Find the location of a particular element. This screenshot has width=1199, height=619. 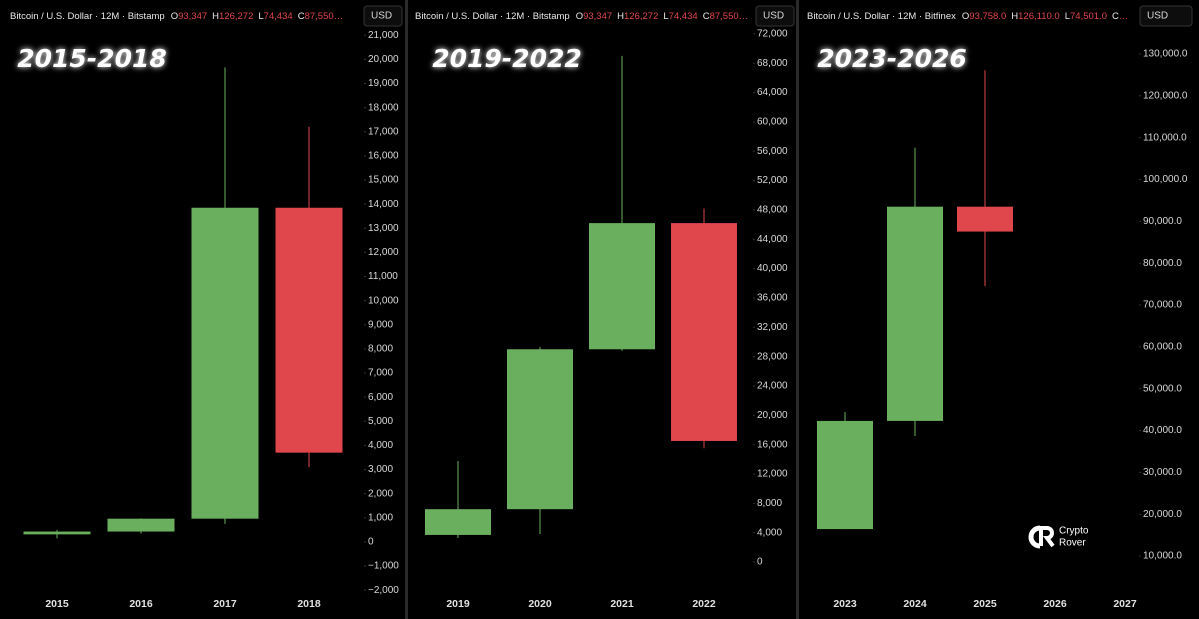

y-tick-label: 18,000 is located at coordinates (383, 107).